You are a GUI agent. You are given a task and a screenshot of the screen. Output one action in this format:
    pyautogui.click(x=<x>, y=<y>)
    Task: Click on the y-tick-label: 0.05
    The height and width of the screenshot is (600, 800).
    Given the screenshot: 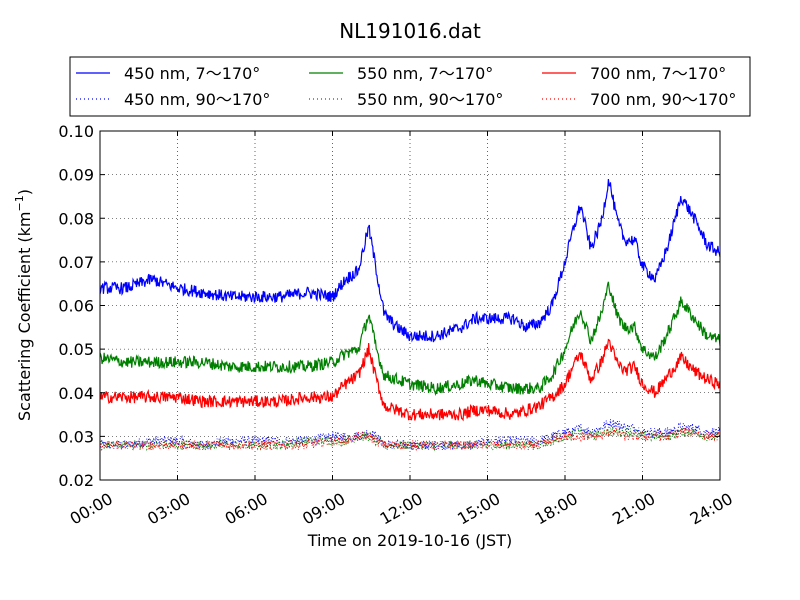 What is the action you would take?
    pyautogui.click(x=76, y=349)
    